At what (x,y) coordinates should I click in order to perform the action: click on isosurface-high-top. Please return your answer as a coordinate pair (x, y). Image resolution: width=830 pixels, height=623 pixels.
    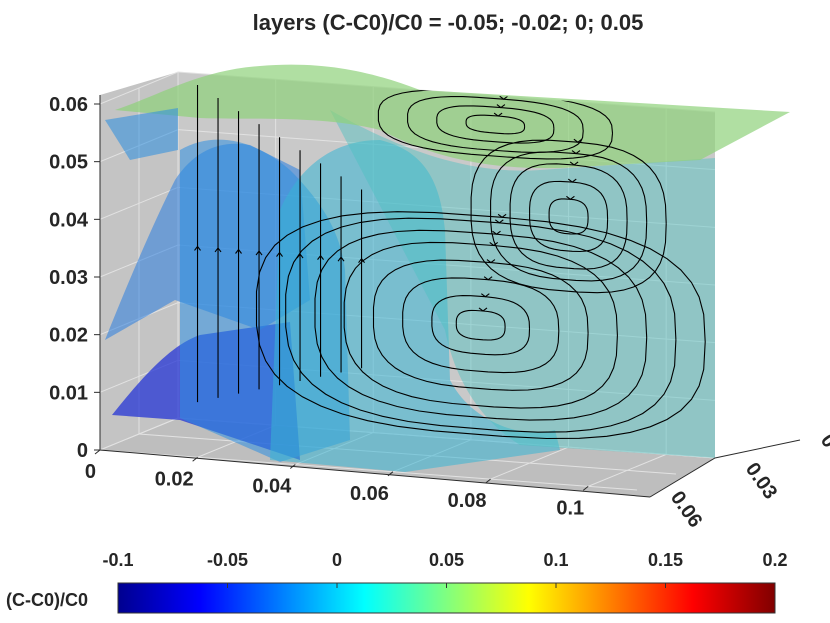
    Looking at the image, I should click on (452, 116).